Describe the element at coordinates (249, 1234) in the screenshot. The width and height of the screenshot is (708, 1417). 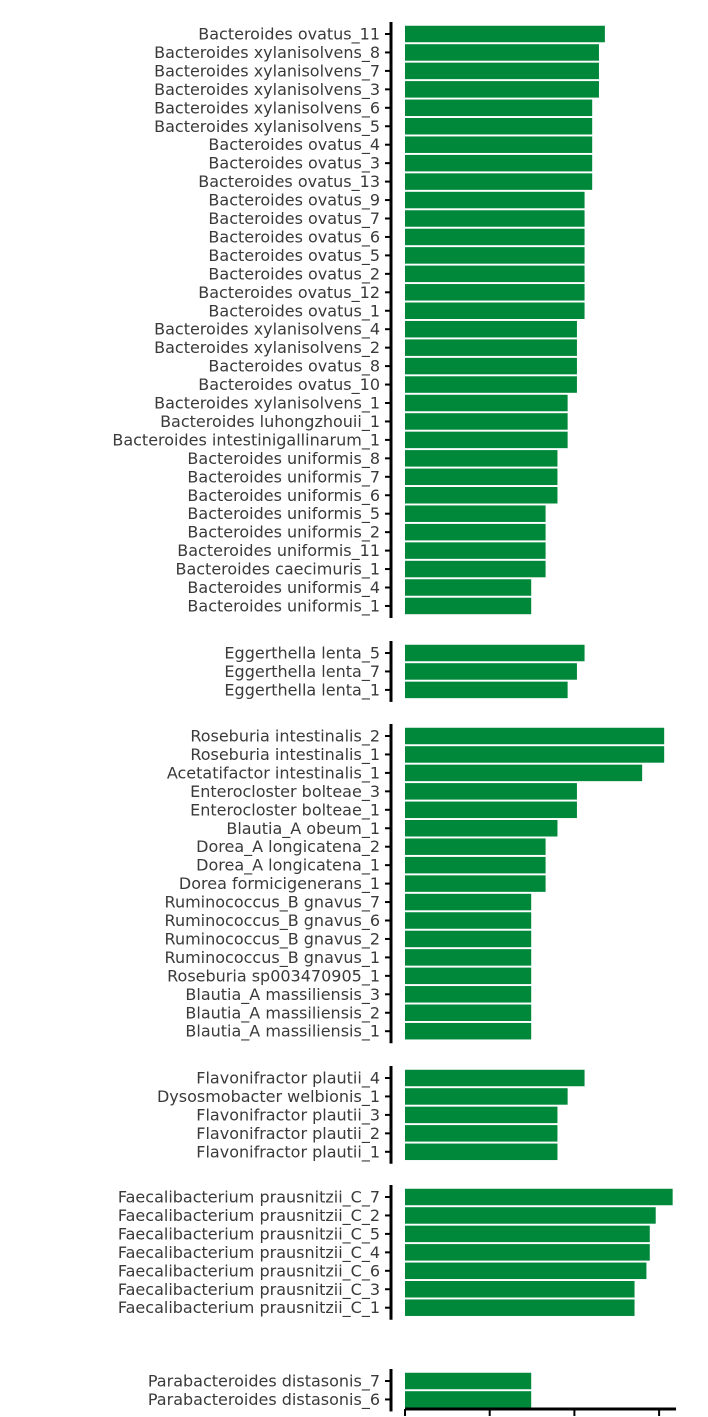
I see `tick-label: Faecalibacterium prausnitzii_C_5` at that location.